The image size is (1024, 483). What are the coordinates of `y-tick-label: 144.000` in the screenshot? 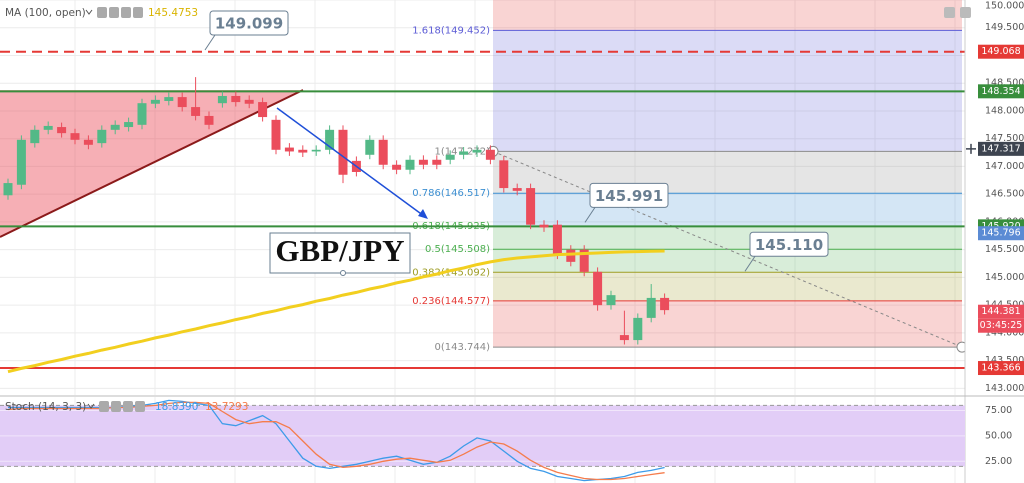 It's located at (1004, 332).